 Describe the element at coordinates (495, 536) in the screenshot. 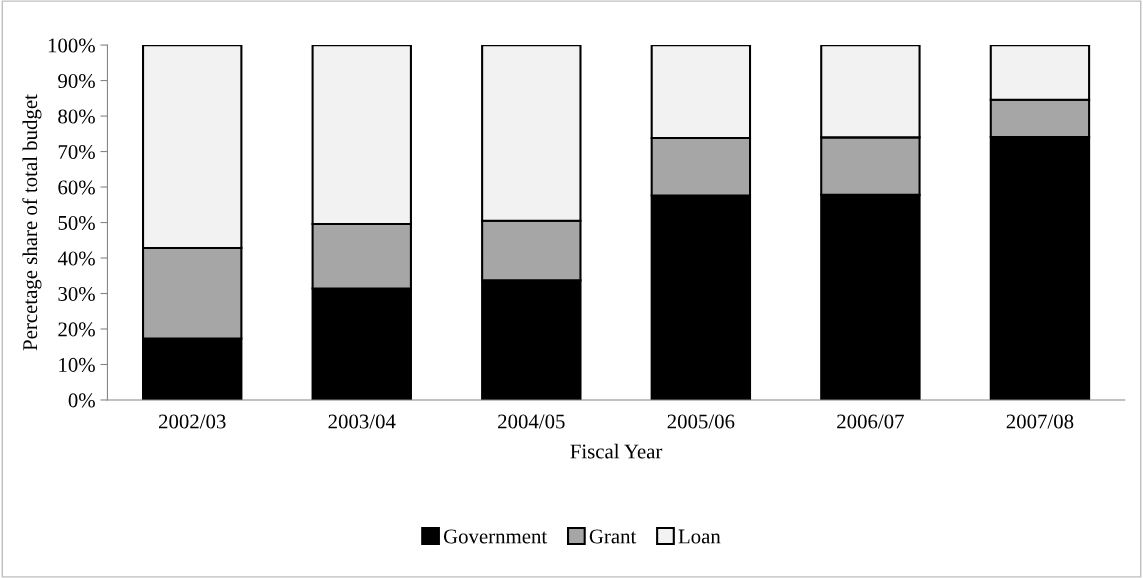

I see `legend-label: Government` at that location.